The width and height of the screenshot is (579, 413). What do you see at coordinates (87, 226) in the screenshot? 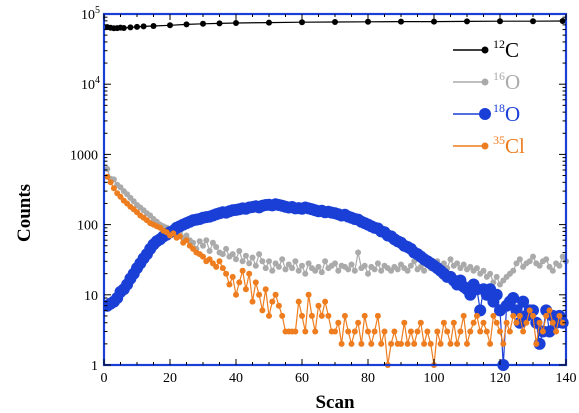
I see `y-tick-label: 100` at bounding box center [87, 226].